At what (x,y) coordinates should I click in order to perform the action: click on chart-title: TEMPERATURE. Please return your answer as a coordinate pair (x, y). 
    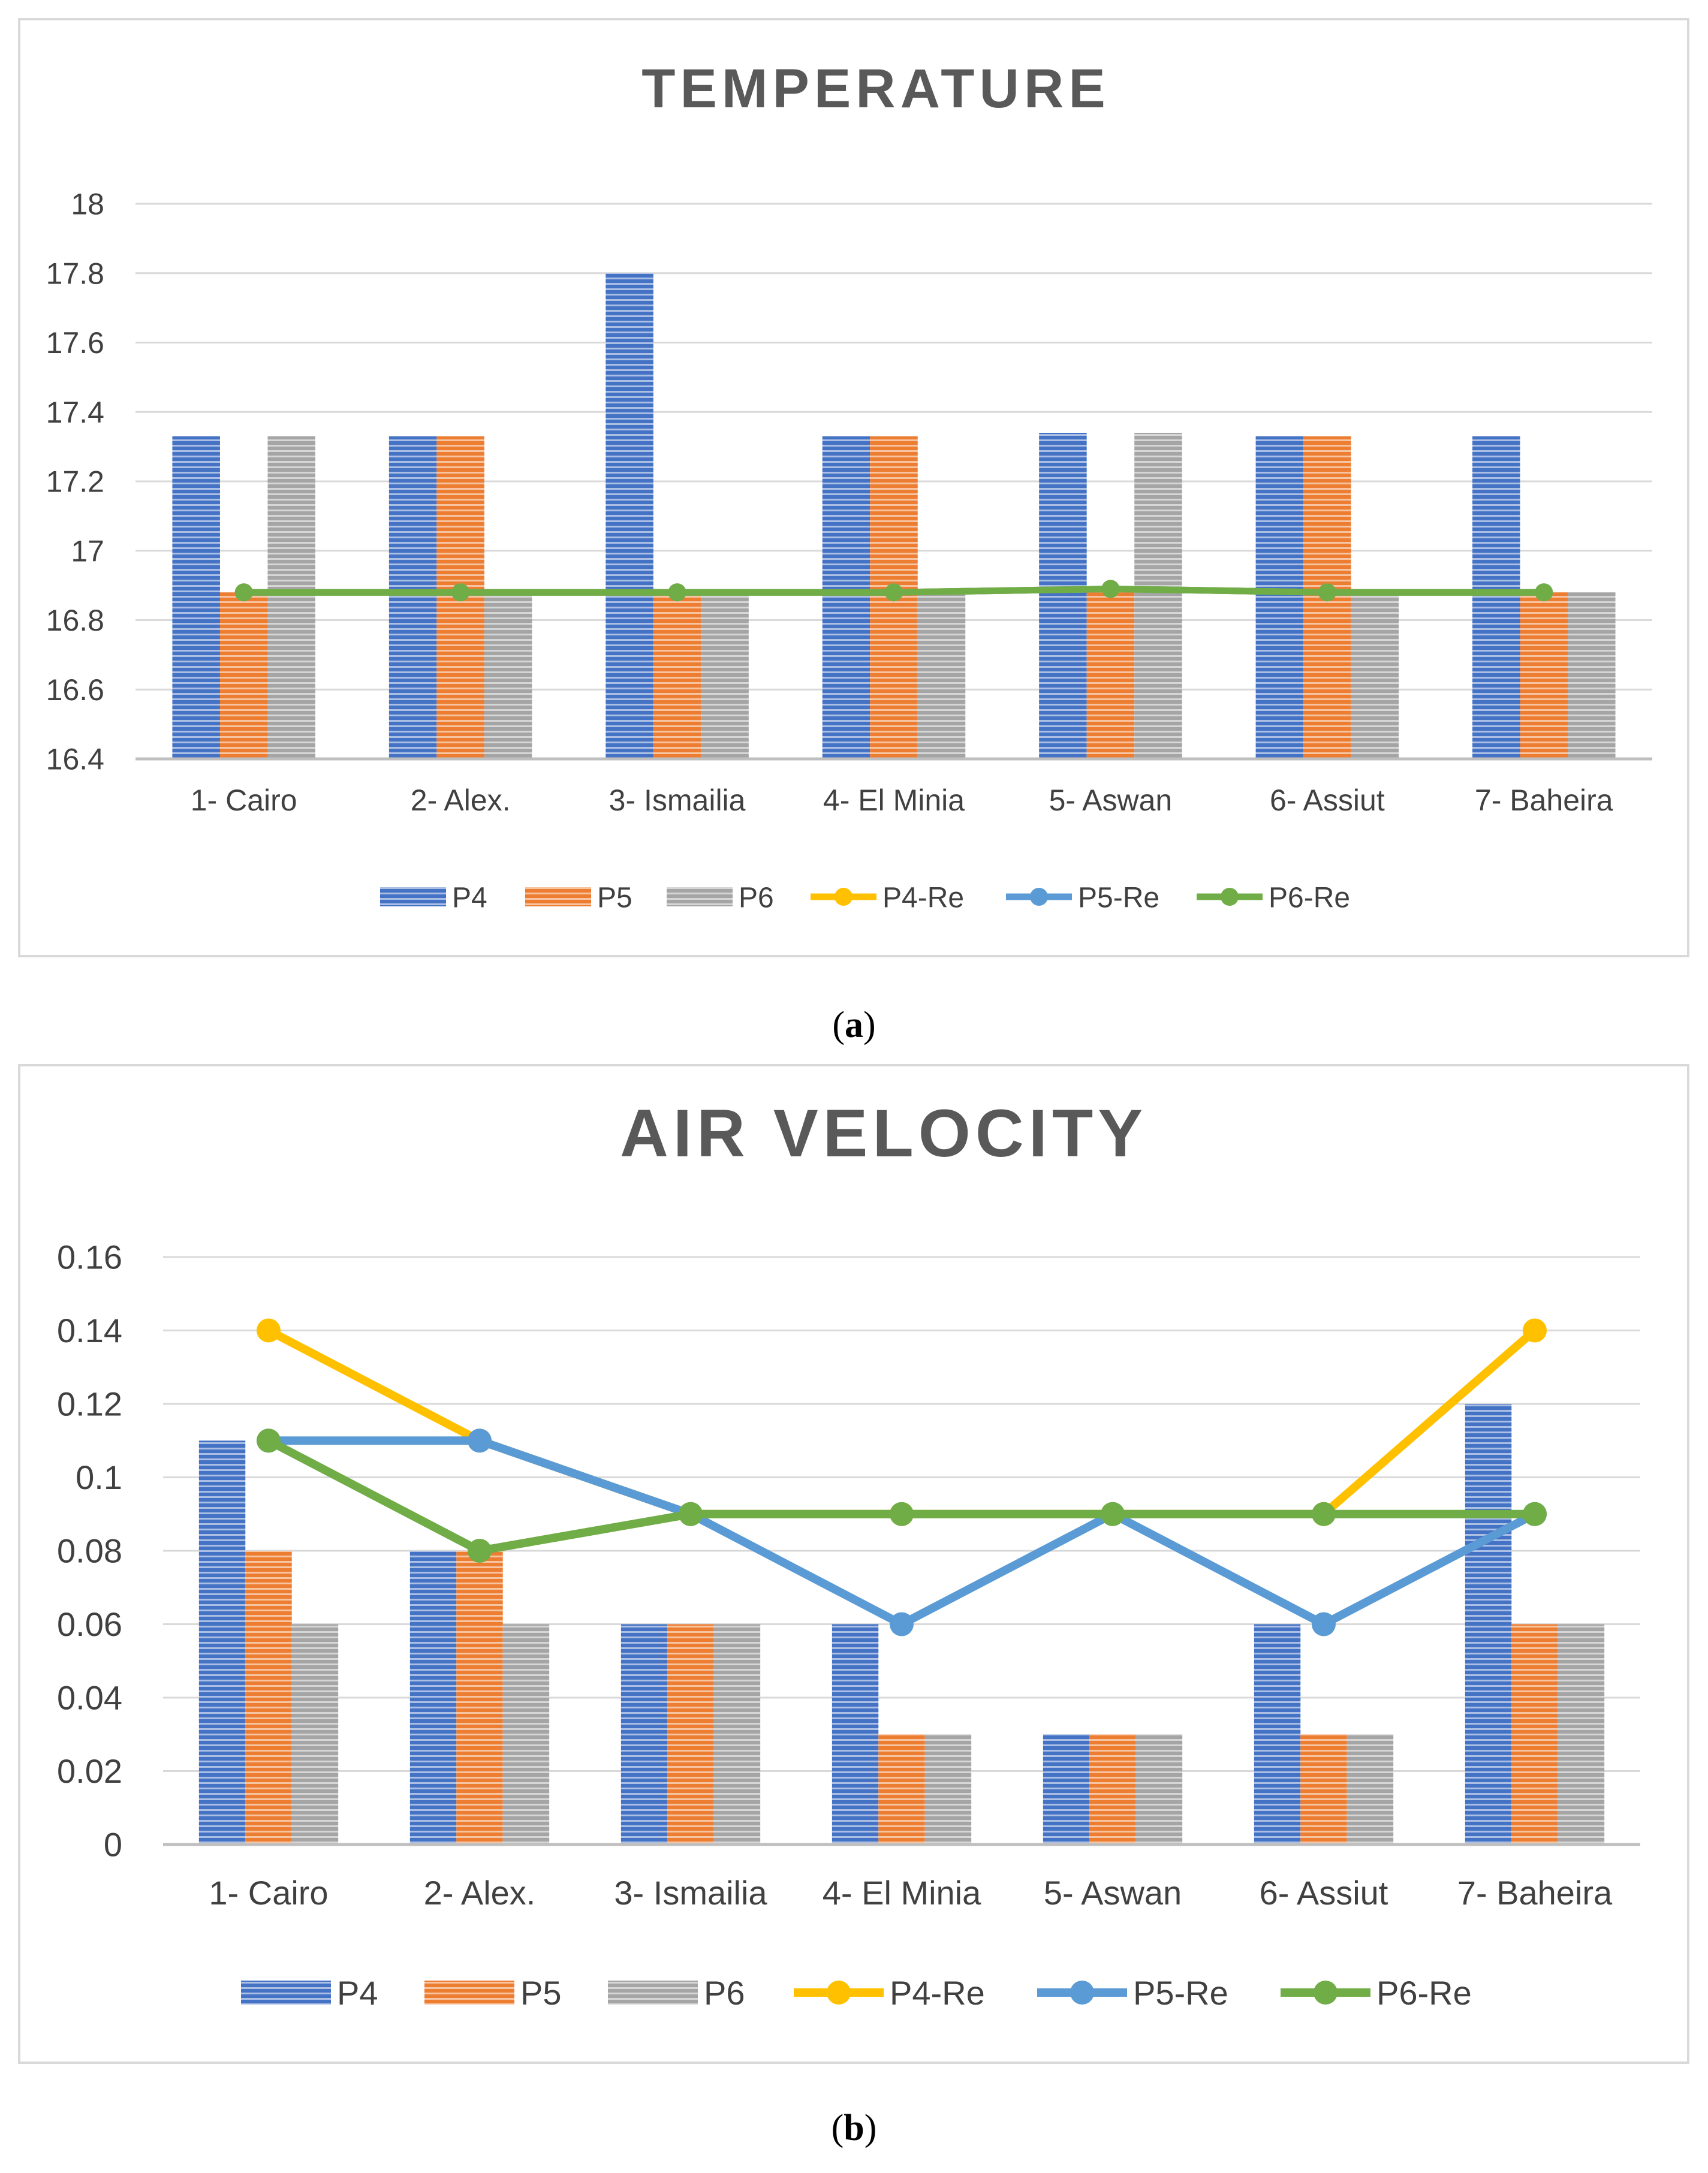
    Looking at the image, I should click on (875, 88).